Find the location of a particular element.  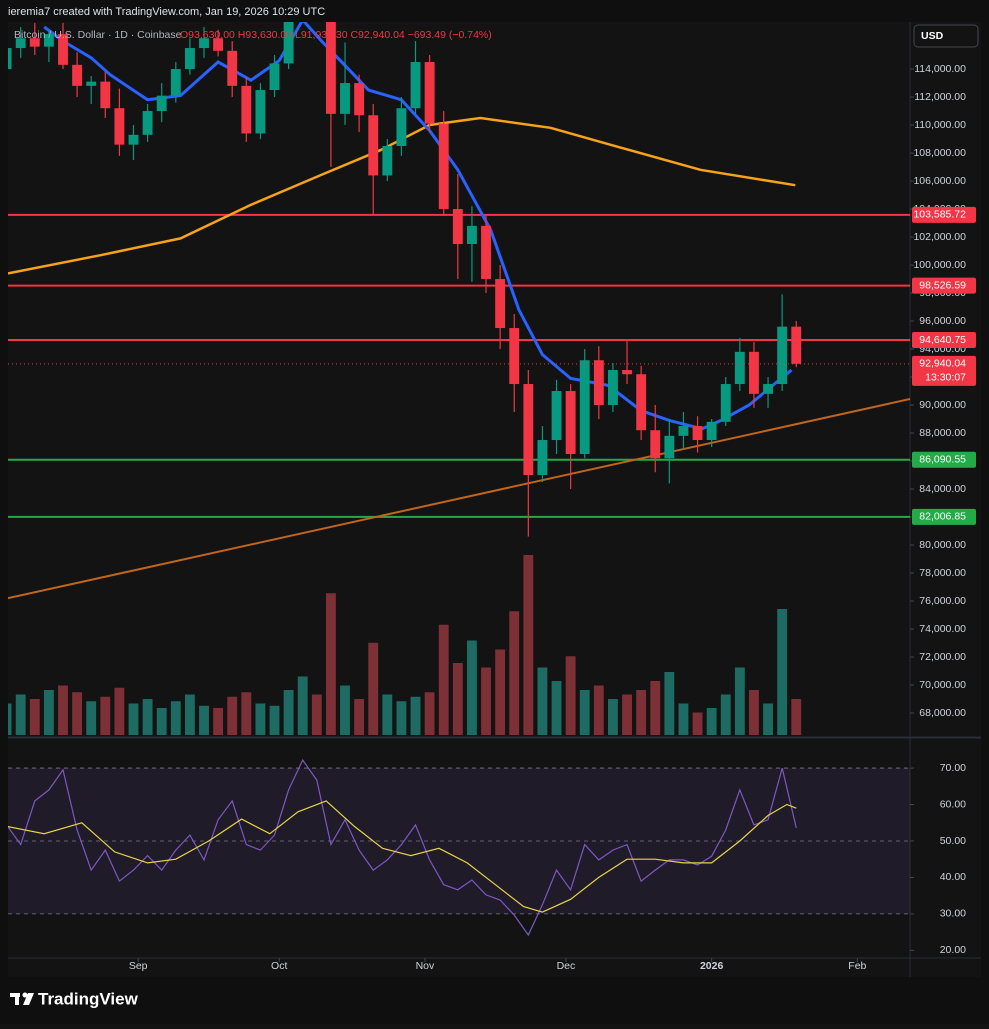

y-tick-label: 88,000.00 is located at coordinates (942, 433).